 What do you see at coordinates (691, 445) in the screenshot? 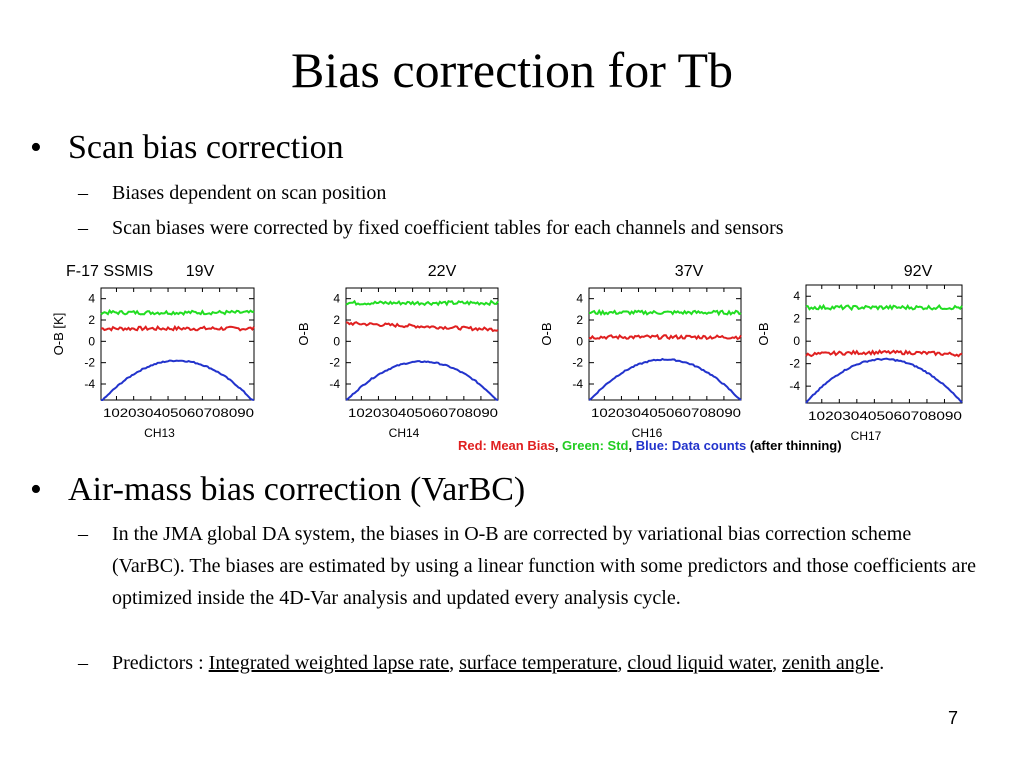
I see `legend-blue: Blue: Data counts` at bounding box center [691, 445].